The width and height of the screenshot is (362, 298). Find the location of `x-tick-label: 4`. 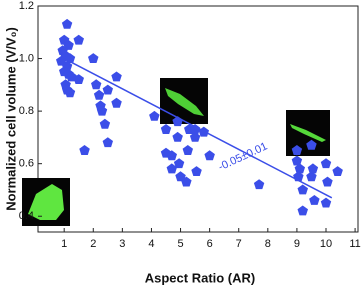

x-tick-label: 4 is located at coordinates (151, 244).